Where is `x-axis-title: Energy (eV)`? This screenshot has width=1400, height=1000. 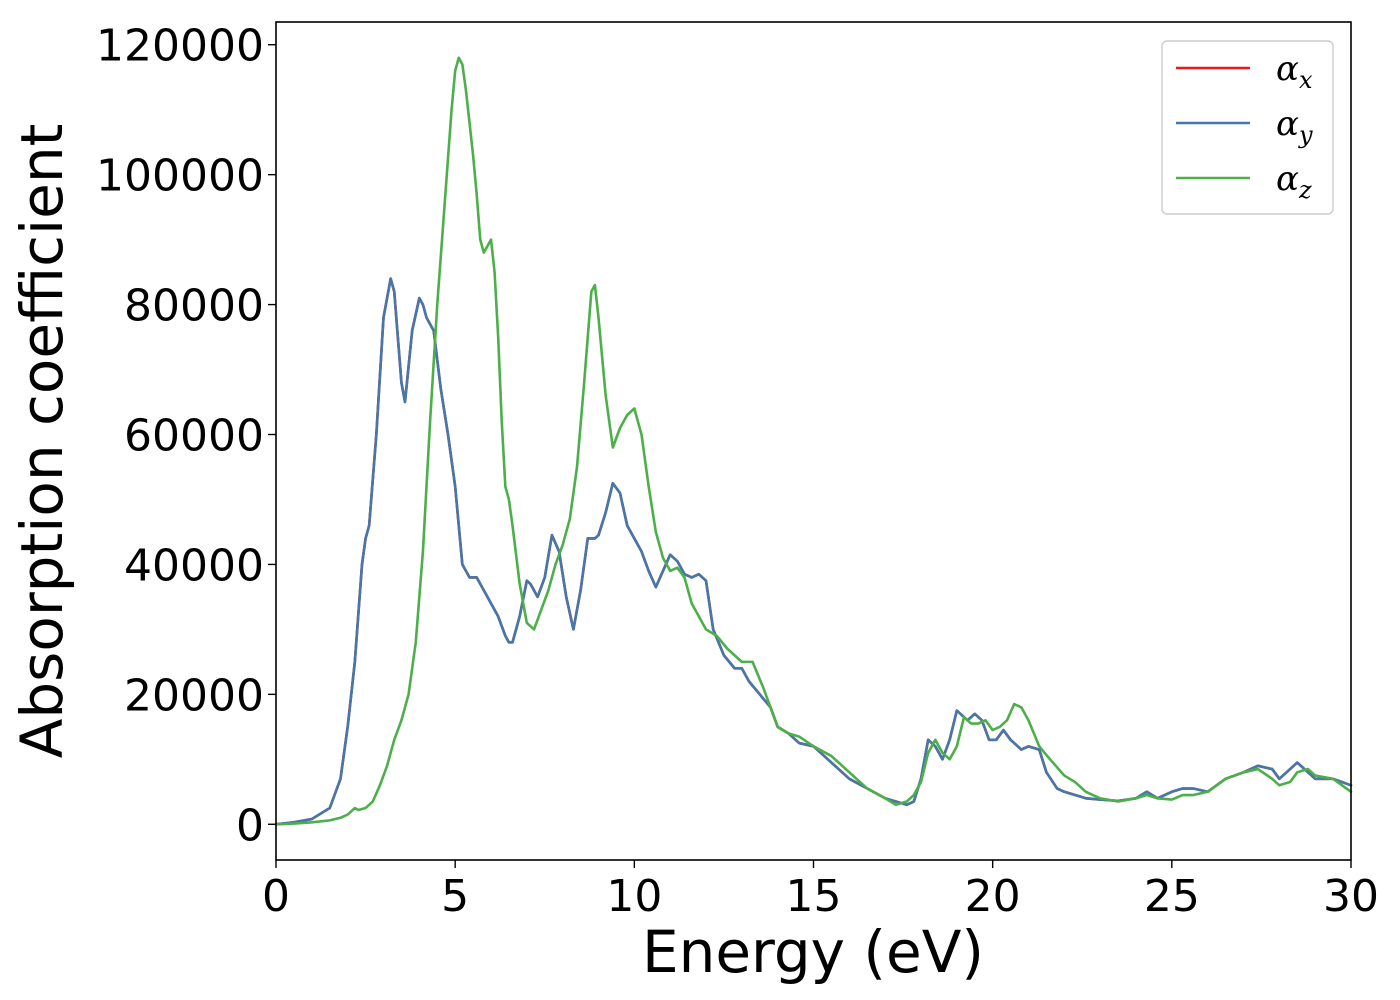 x-axis-title: Energy (eV) is located at coordinates (813, 952).